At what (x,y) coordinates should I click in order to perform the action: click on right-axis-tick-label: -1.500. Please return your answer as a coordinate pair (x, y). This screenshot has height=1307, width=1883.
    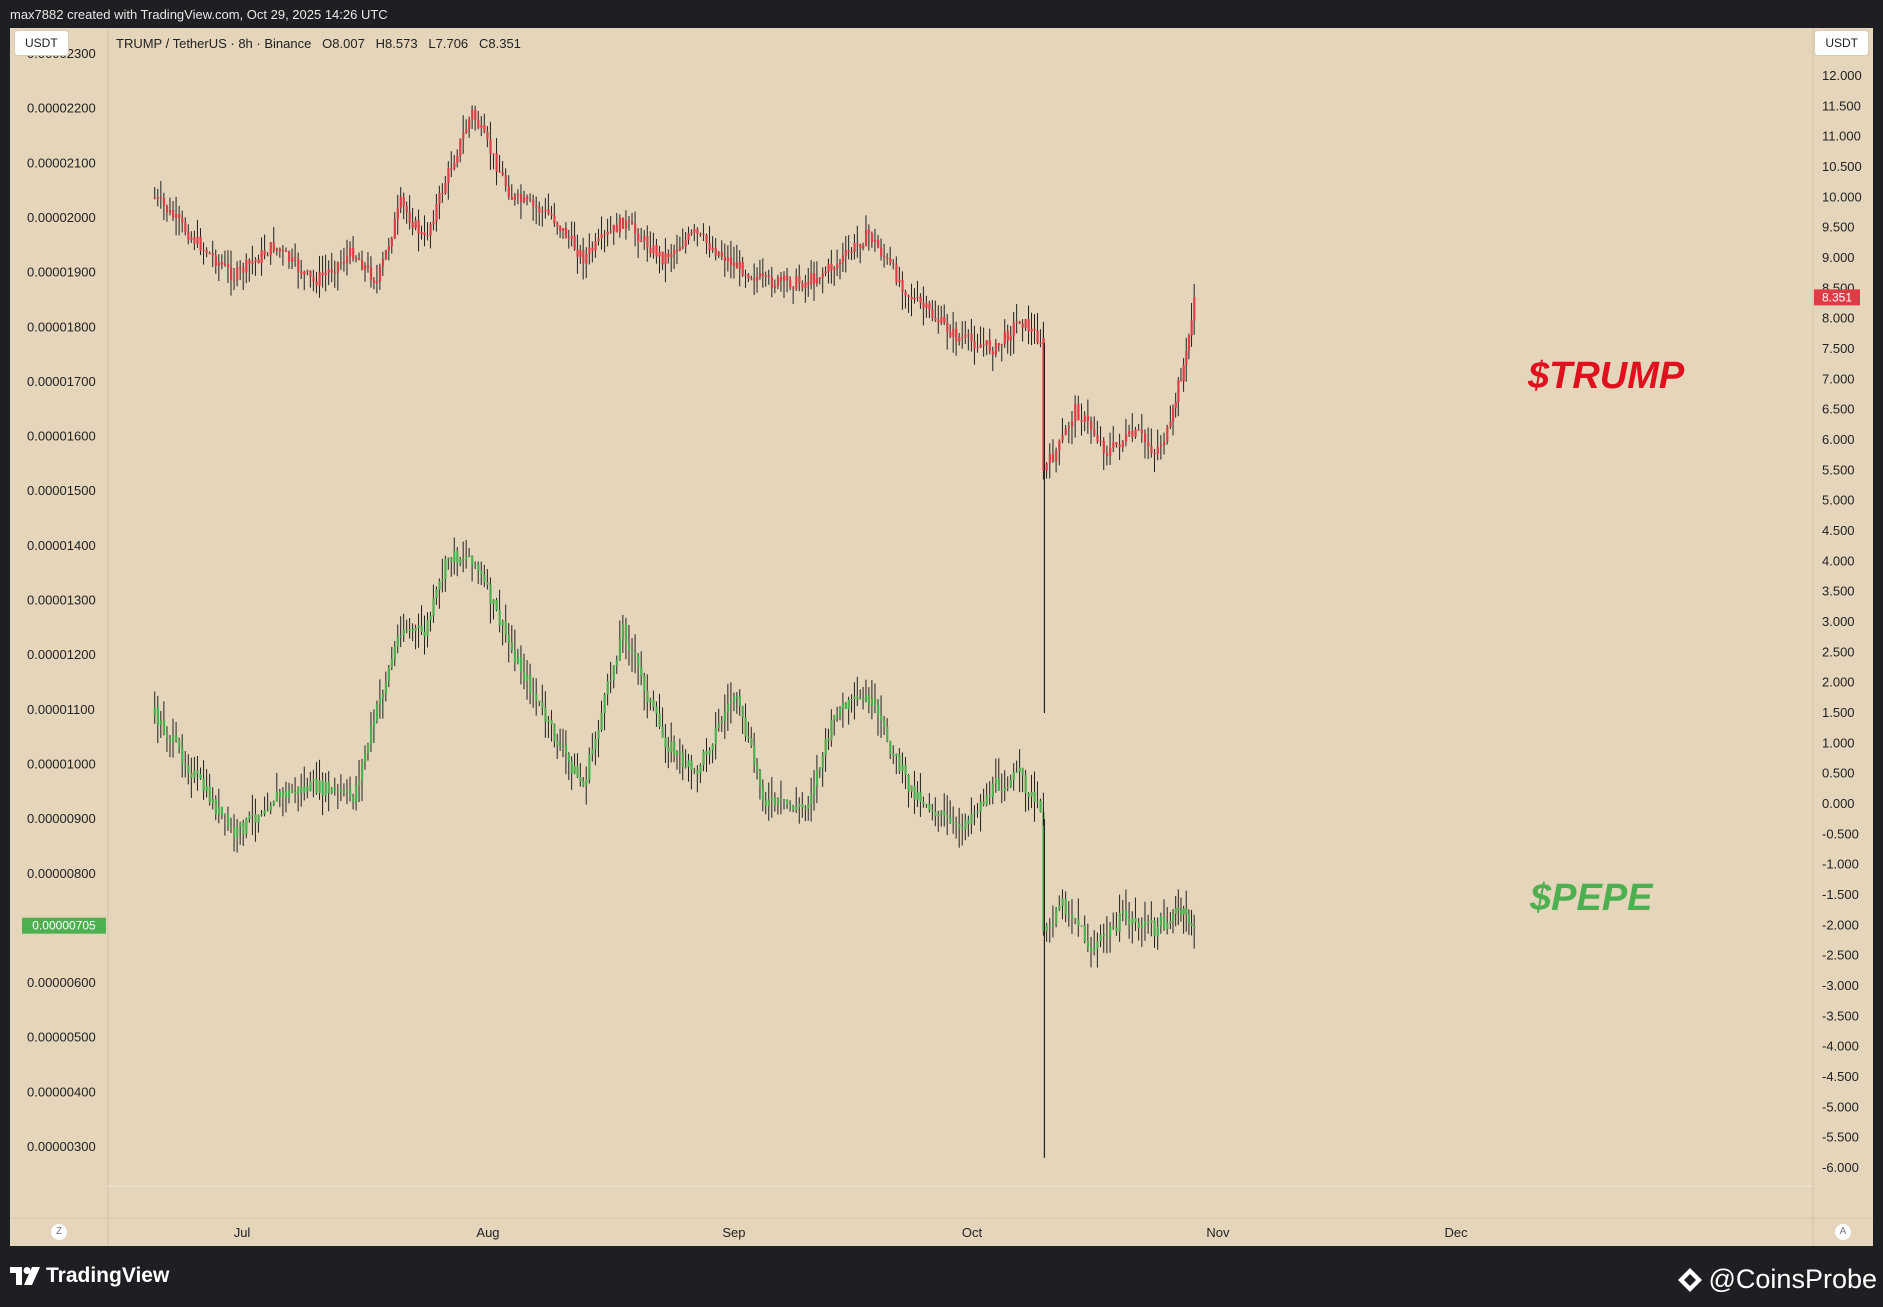
    Looking at the image, I should click on (1840, 894).